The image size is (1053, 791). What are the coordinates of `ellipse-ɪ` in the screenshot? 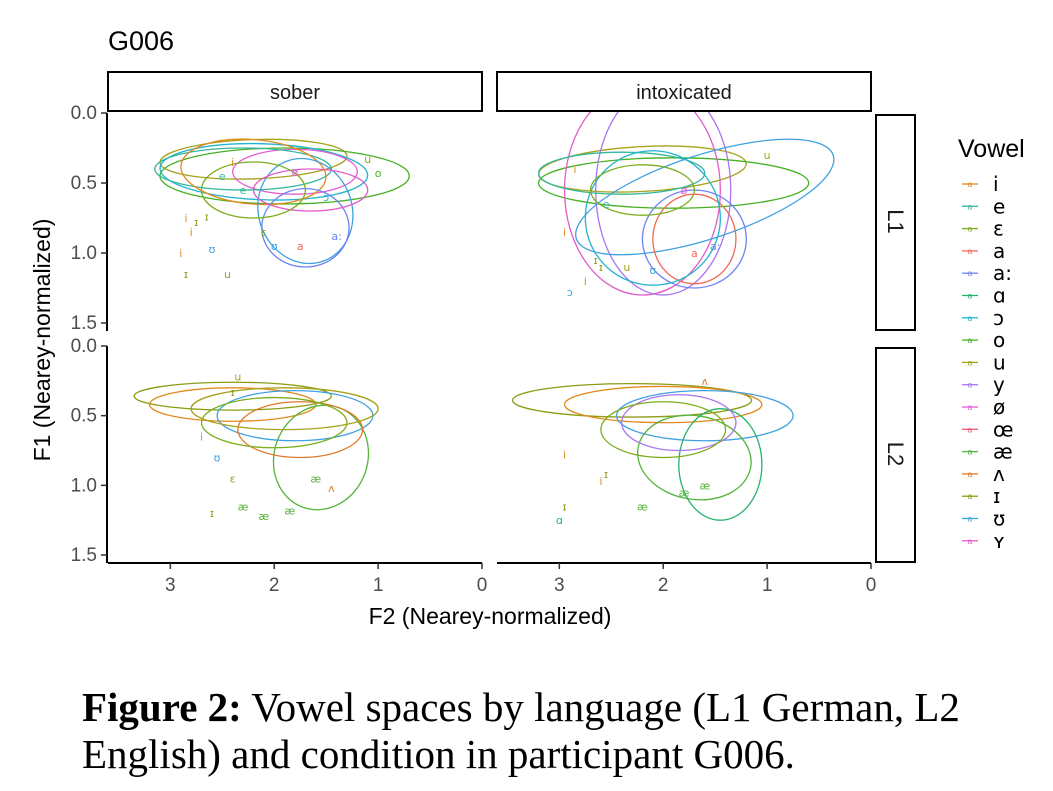 It's located at (233, 396).